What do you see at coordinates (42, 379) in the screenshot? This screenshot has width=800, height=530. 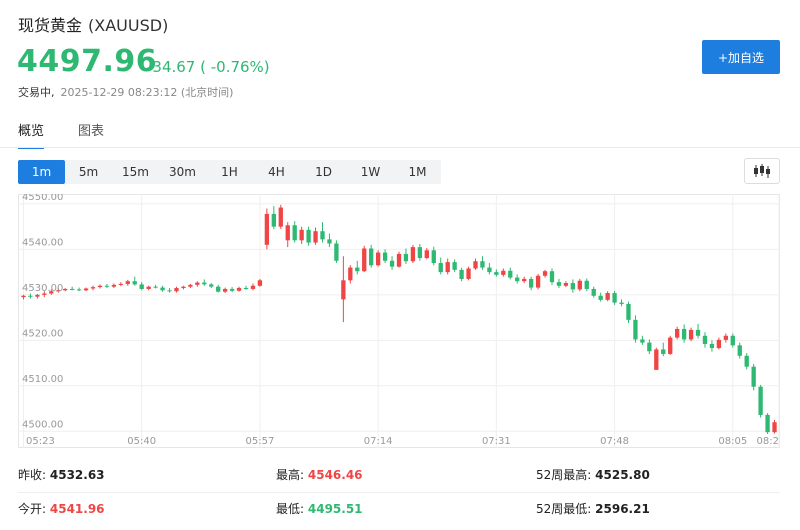 I see `y-tick-label: 4510.00` at bounding box center [42, 379].